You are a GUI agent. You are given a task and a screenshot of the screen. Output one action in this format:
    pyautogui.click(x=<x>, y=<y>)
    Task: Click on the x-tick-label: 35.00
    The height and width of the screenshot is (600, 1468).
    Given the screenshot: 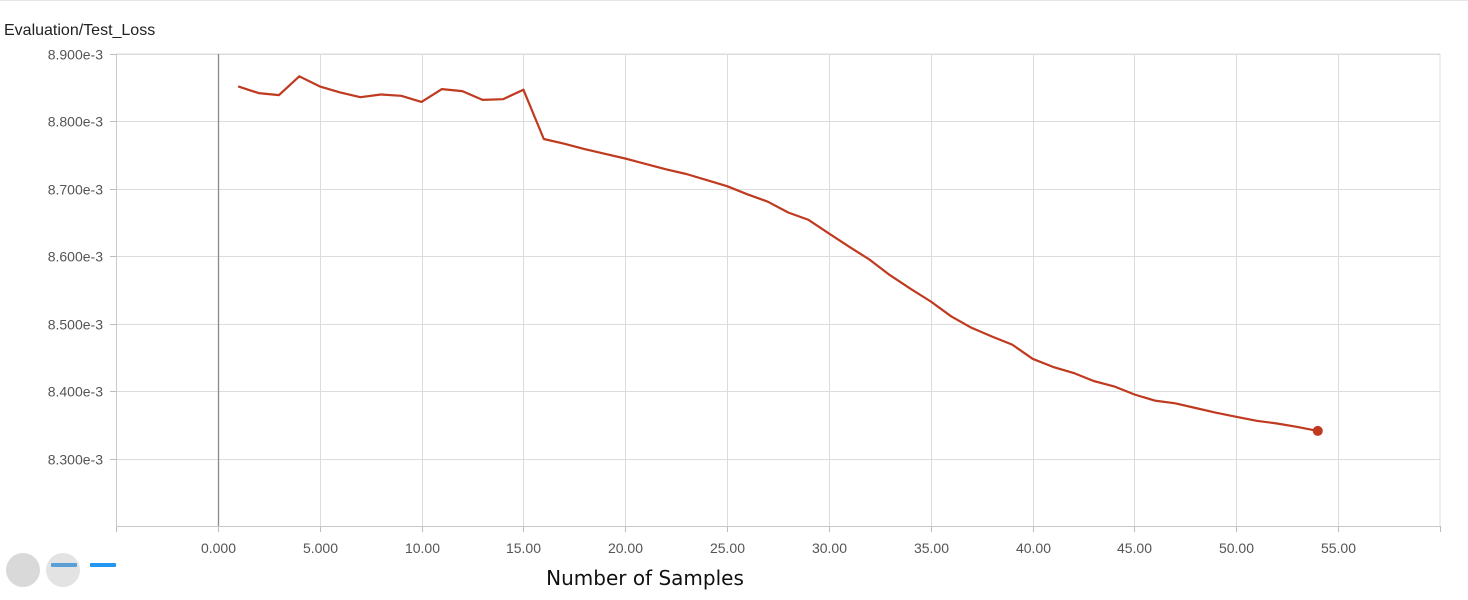 What is the action you would take?
    pyautogui.click(x=931, y=548)
    